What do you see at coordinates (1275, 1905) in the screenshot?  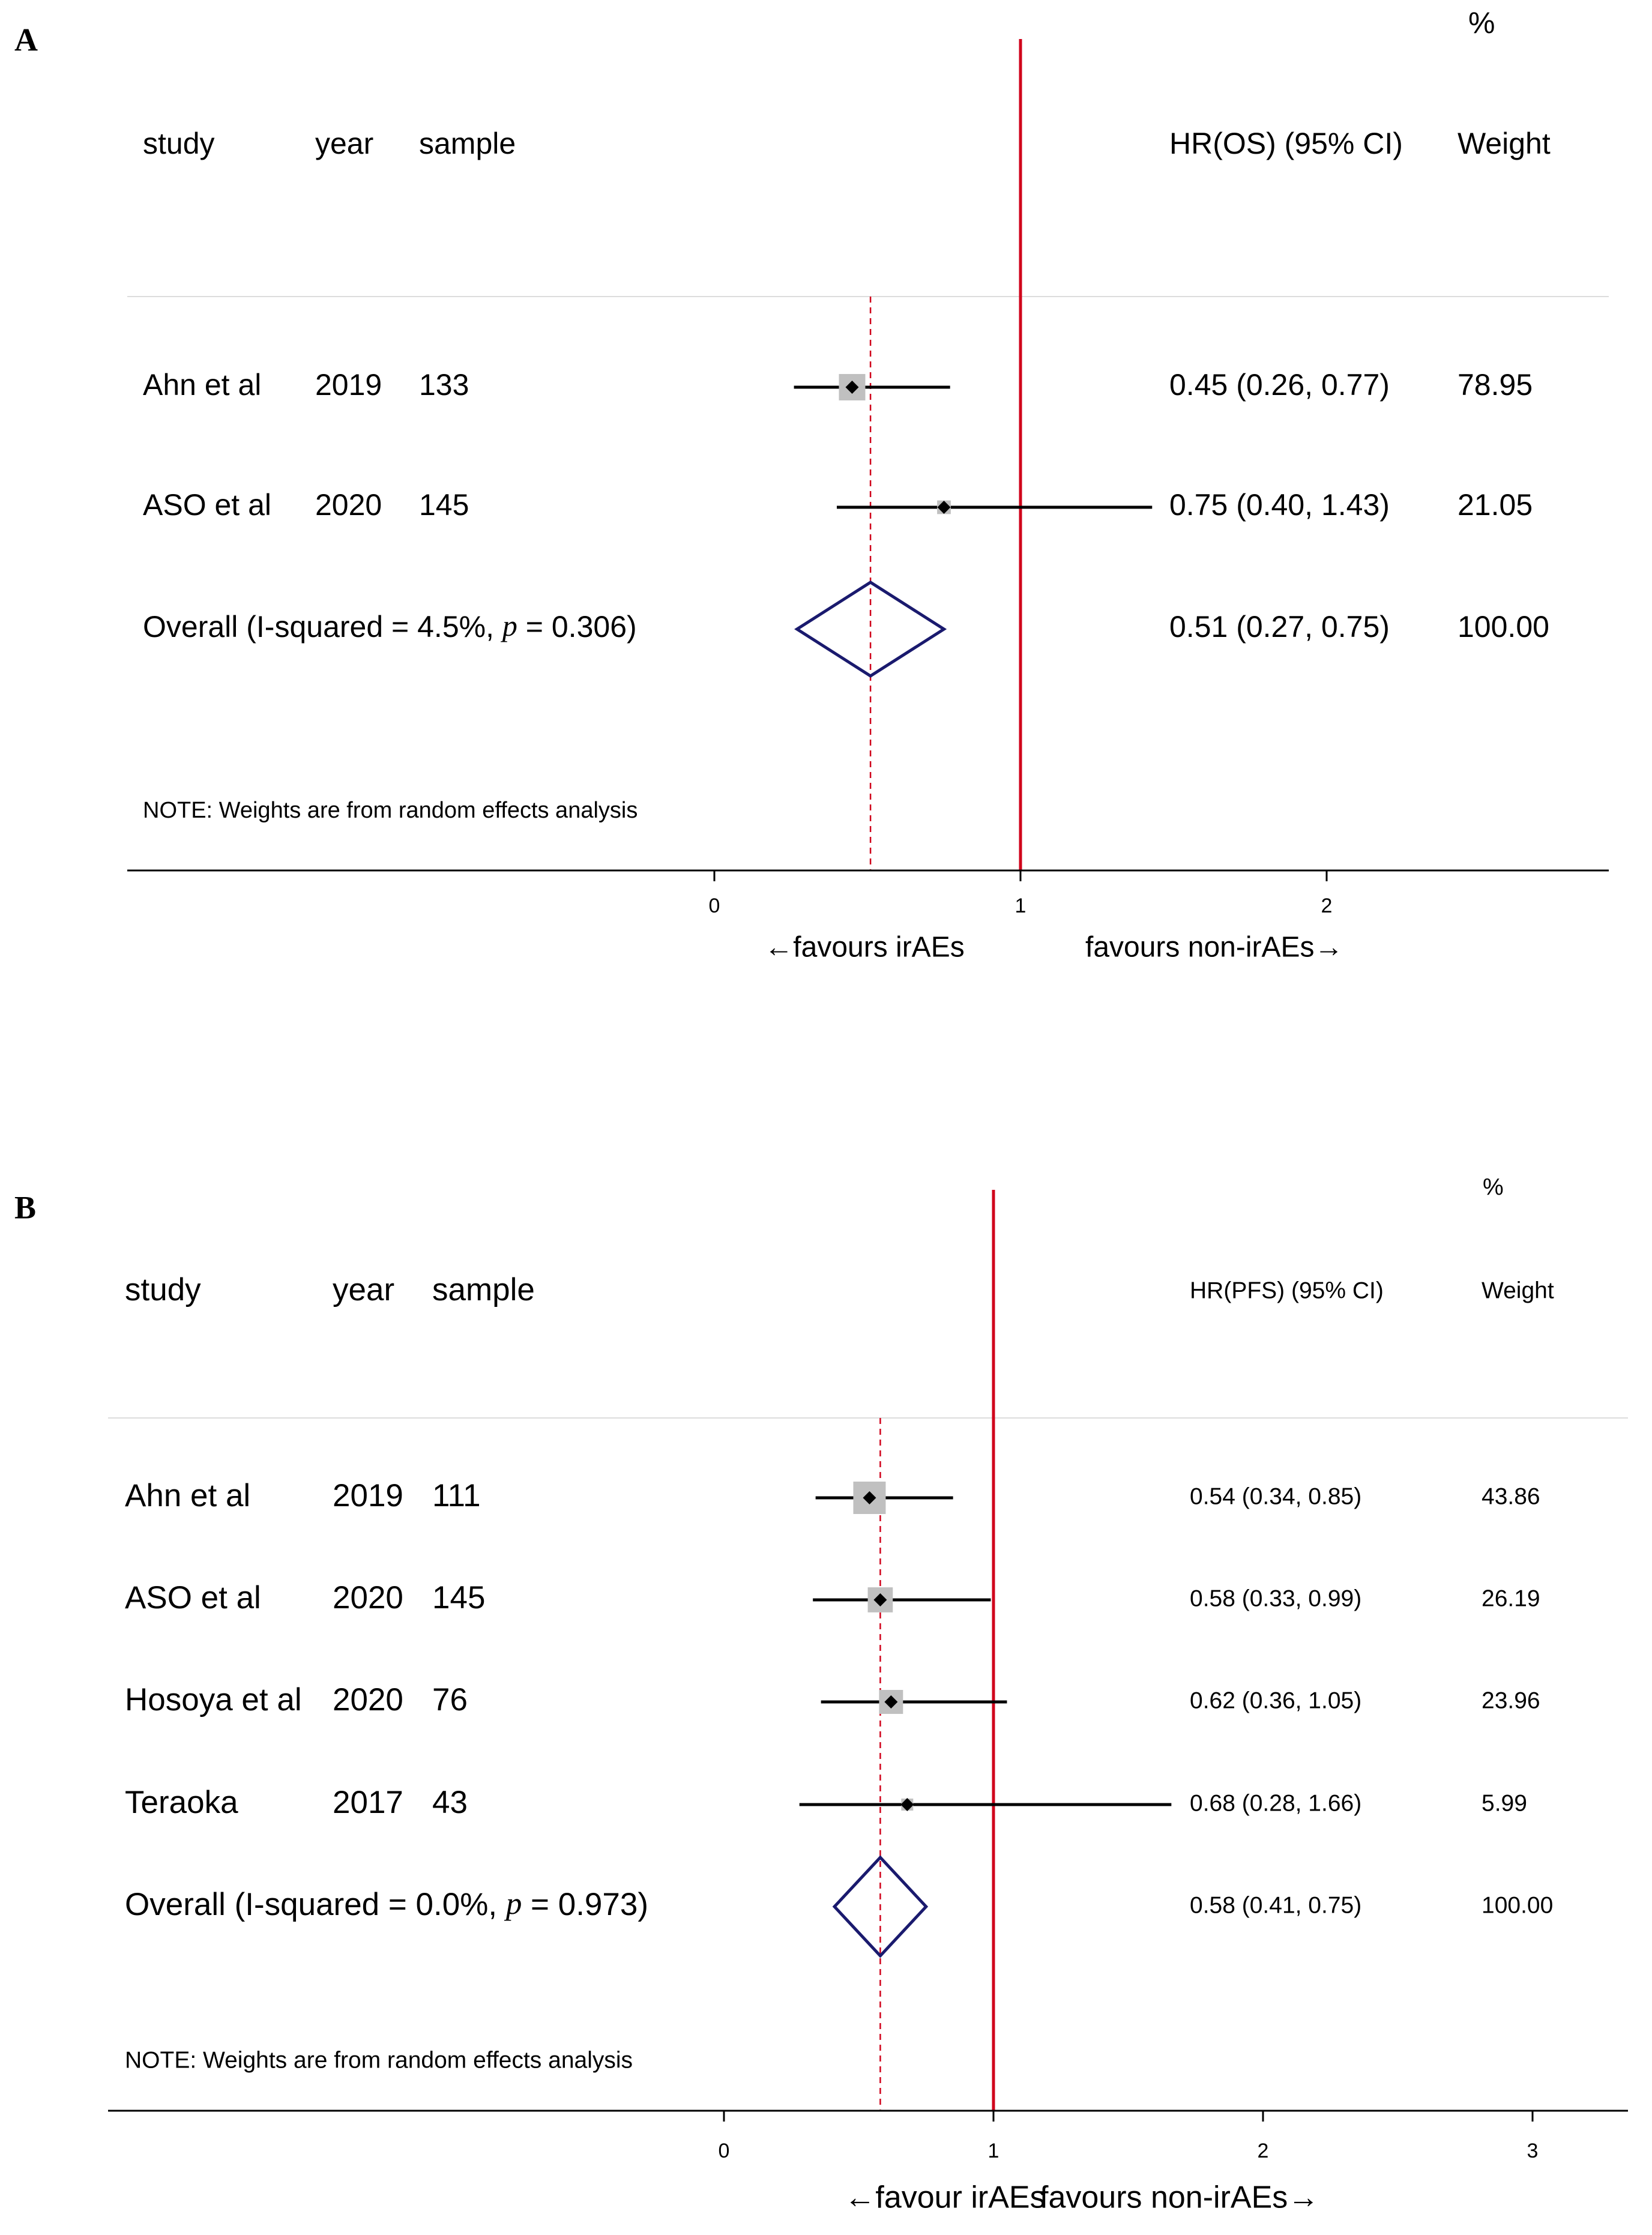 I see `overall-effect-text: 0.58 (0.41, 0.75)` at bounding box center [1275, 1905].